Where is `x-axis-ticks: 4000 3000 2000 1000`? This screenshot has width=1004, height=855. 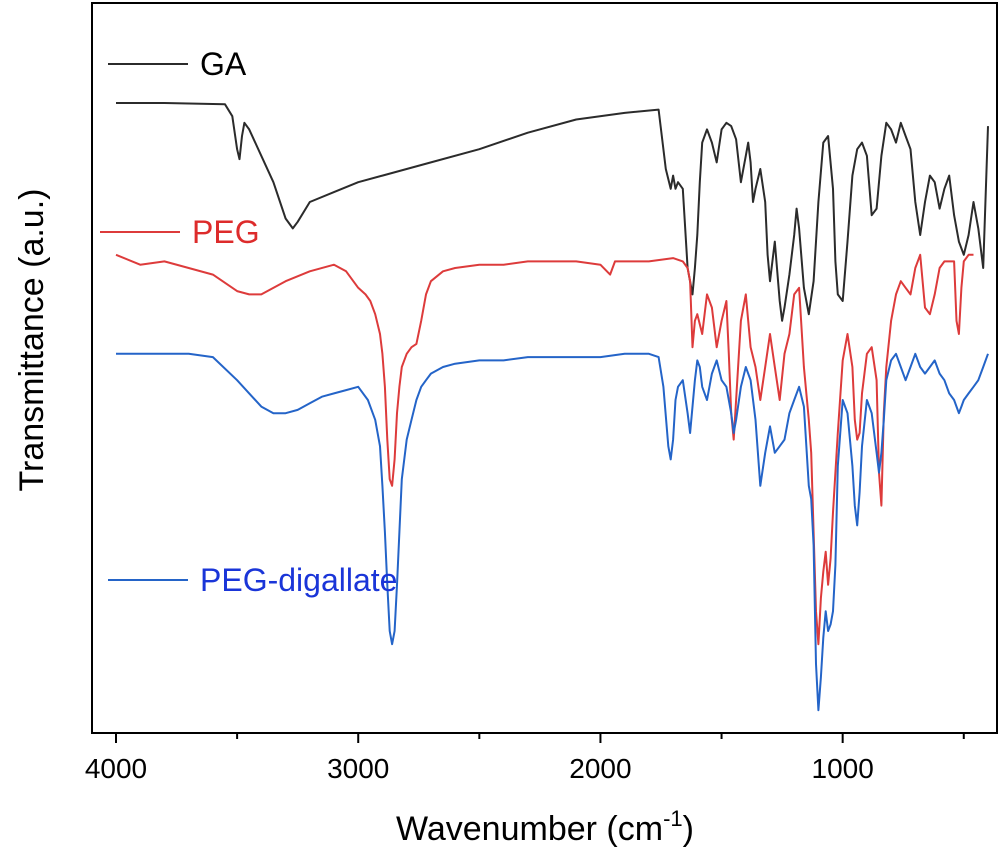 x-axis-ticks: 4000 3000 2000 1000 is located at coordinates (525, 758).